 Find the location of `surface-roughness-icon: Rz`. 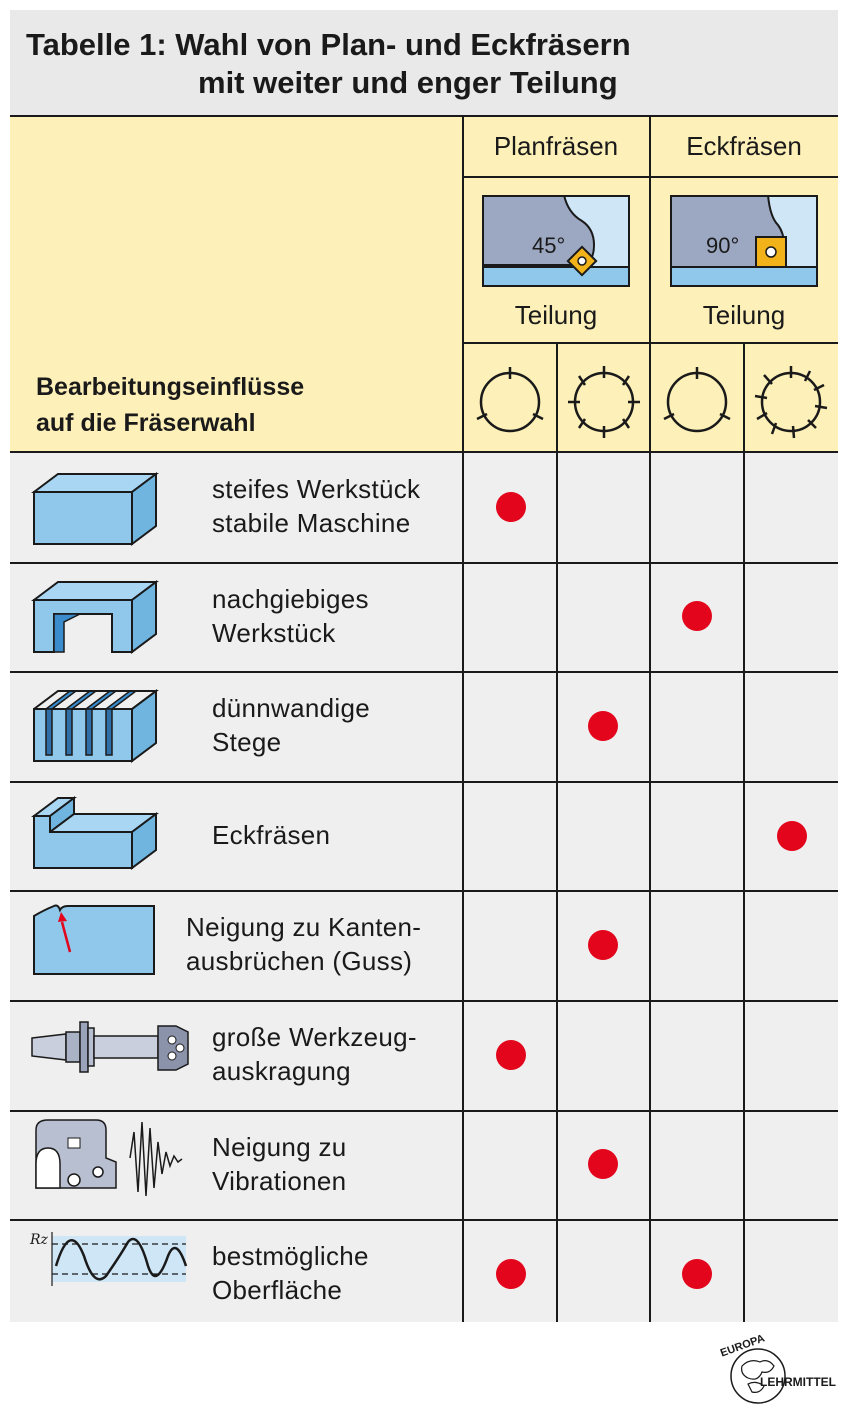

surface-roughness-icon: Rz is located at coordinates (108, 1259).